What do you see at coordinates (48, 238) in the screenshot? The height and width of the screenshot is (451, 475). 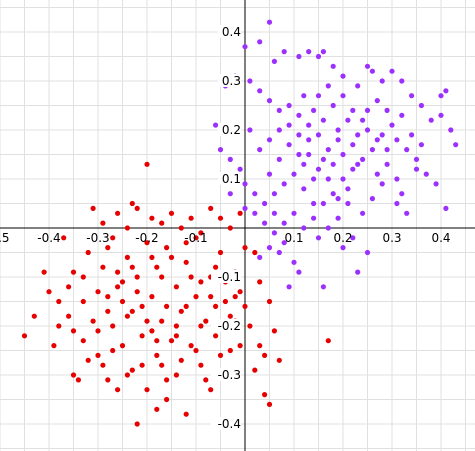 I see `x-tick-label: -0.4` at bounding box center [48, 238].